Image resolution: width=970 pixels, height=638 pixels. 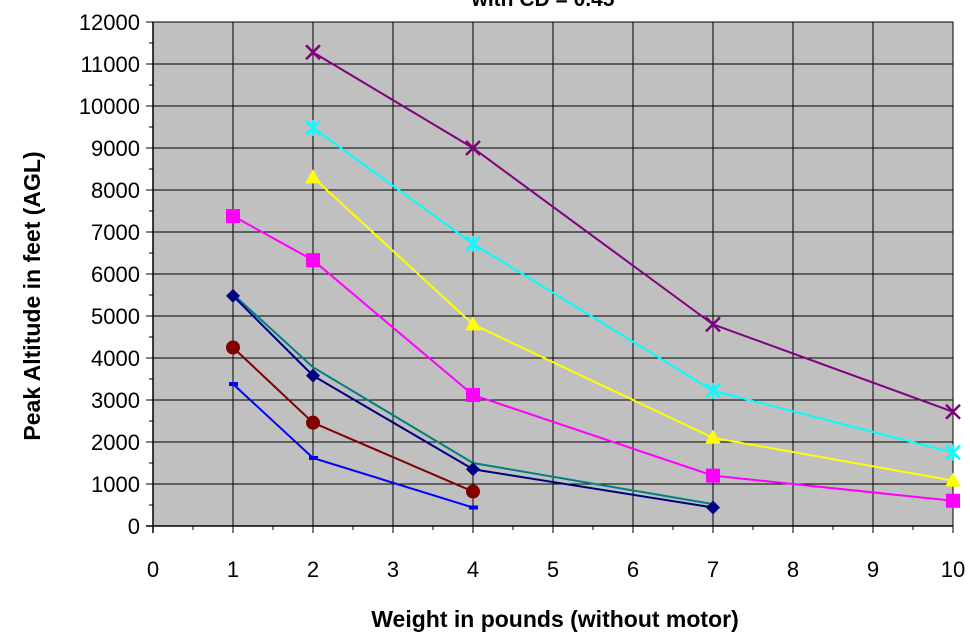 I want to click on y-tick-label: 2000, so click(x=115, y=442).